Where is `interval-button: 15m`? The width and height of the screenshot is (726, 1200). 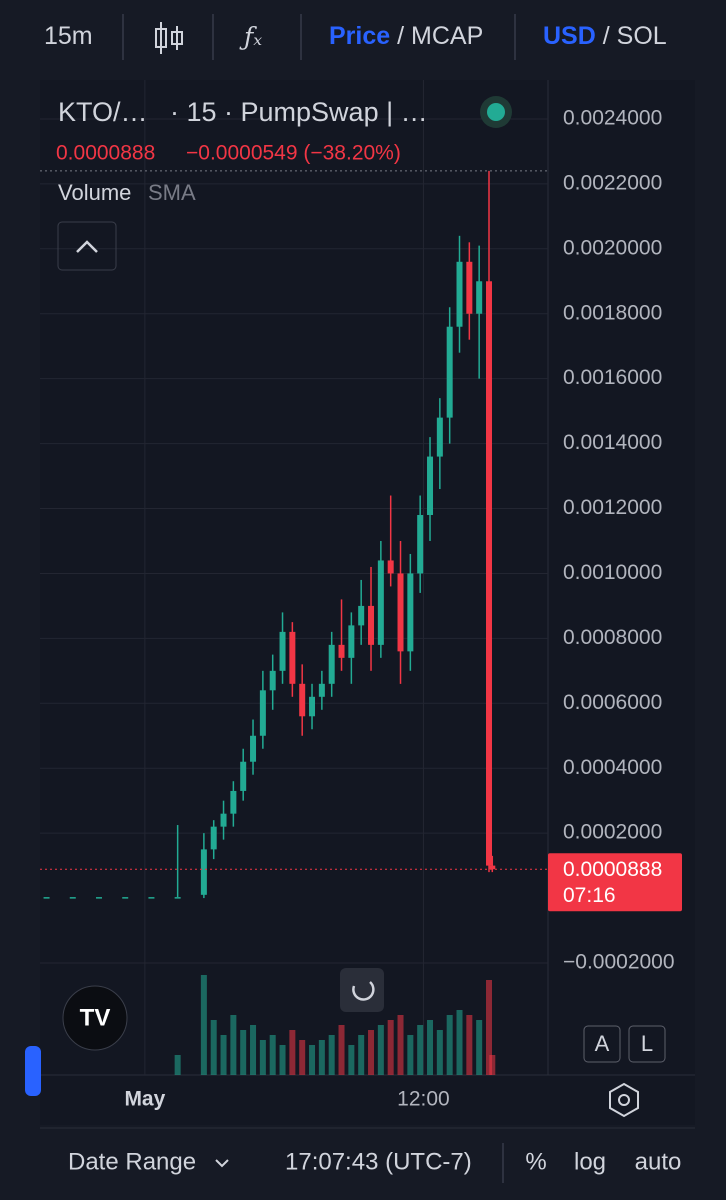
interval-button: 15m is located at coordinates (68, 36).